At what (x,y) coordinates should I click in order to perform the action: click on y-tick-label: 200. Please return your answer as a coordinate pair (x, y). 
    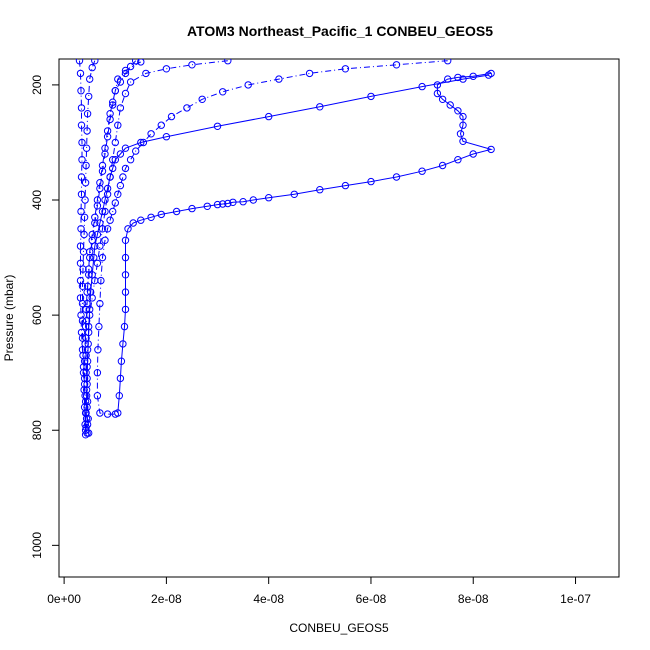
    Looking at the image, I should click on (37, 85).